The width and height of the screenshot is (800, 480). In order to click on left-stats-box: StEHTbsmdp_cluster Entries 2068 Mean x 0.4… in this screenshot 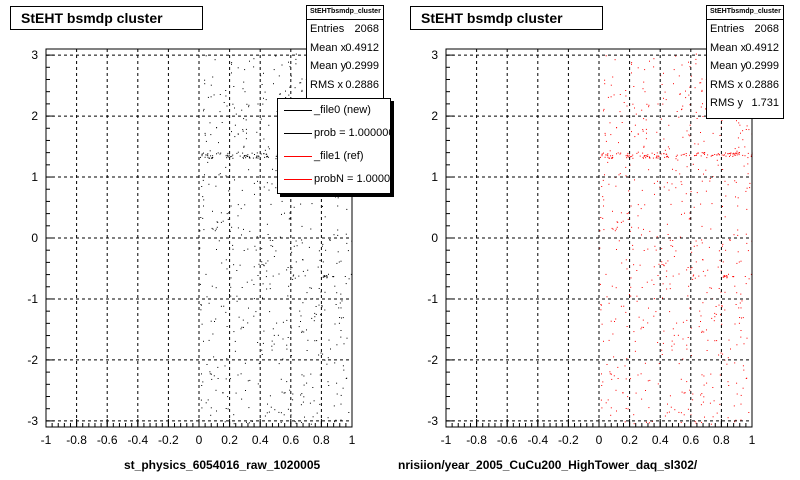, I will do `click(345, 59)`.